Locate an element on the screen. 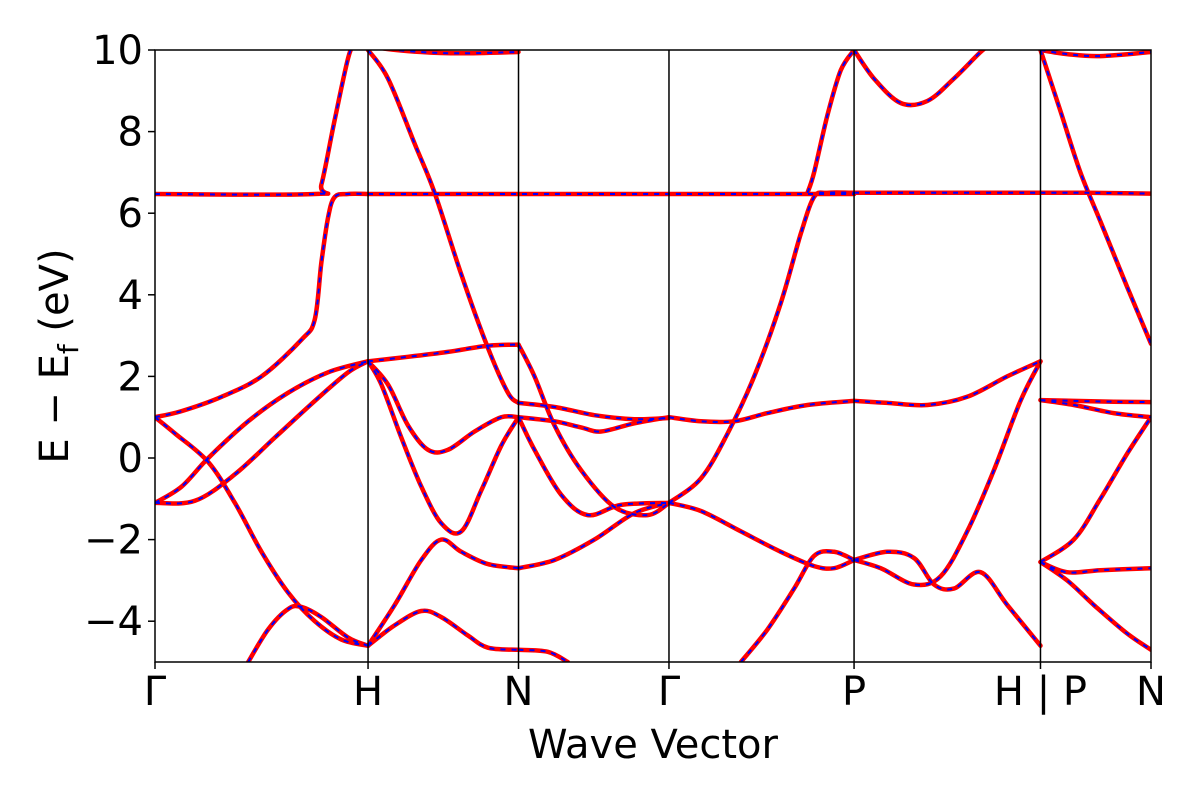 The image size is (1200, 800). y-tick-label: 0 is located at coordinates (130, 459).